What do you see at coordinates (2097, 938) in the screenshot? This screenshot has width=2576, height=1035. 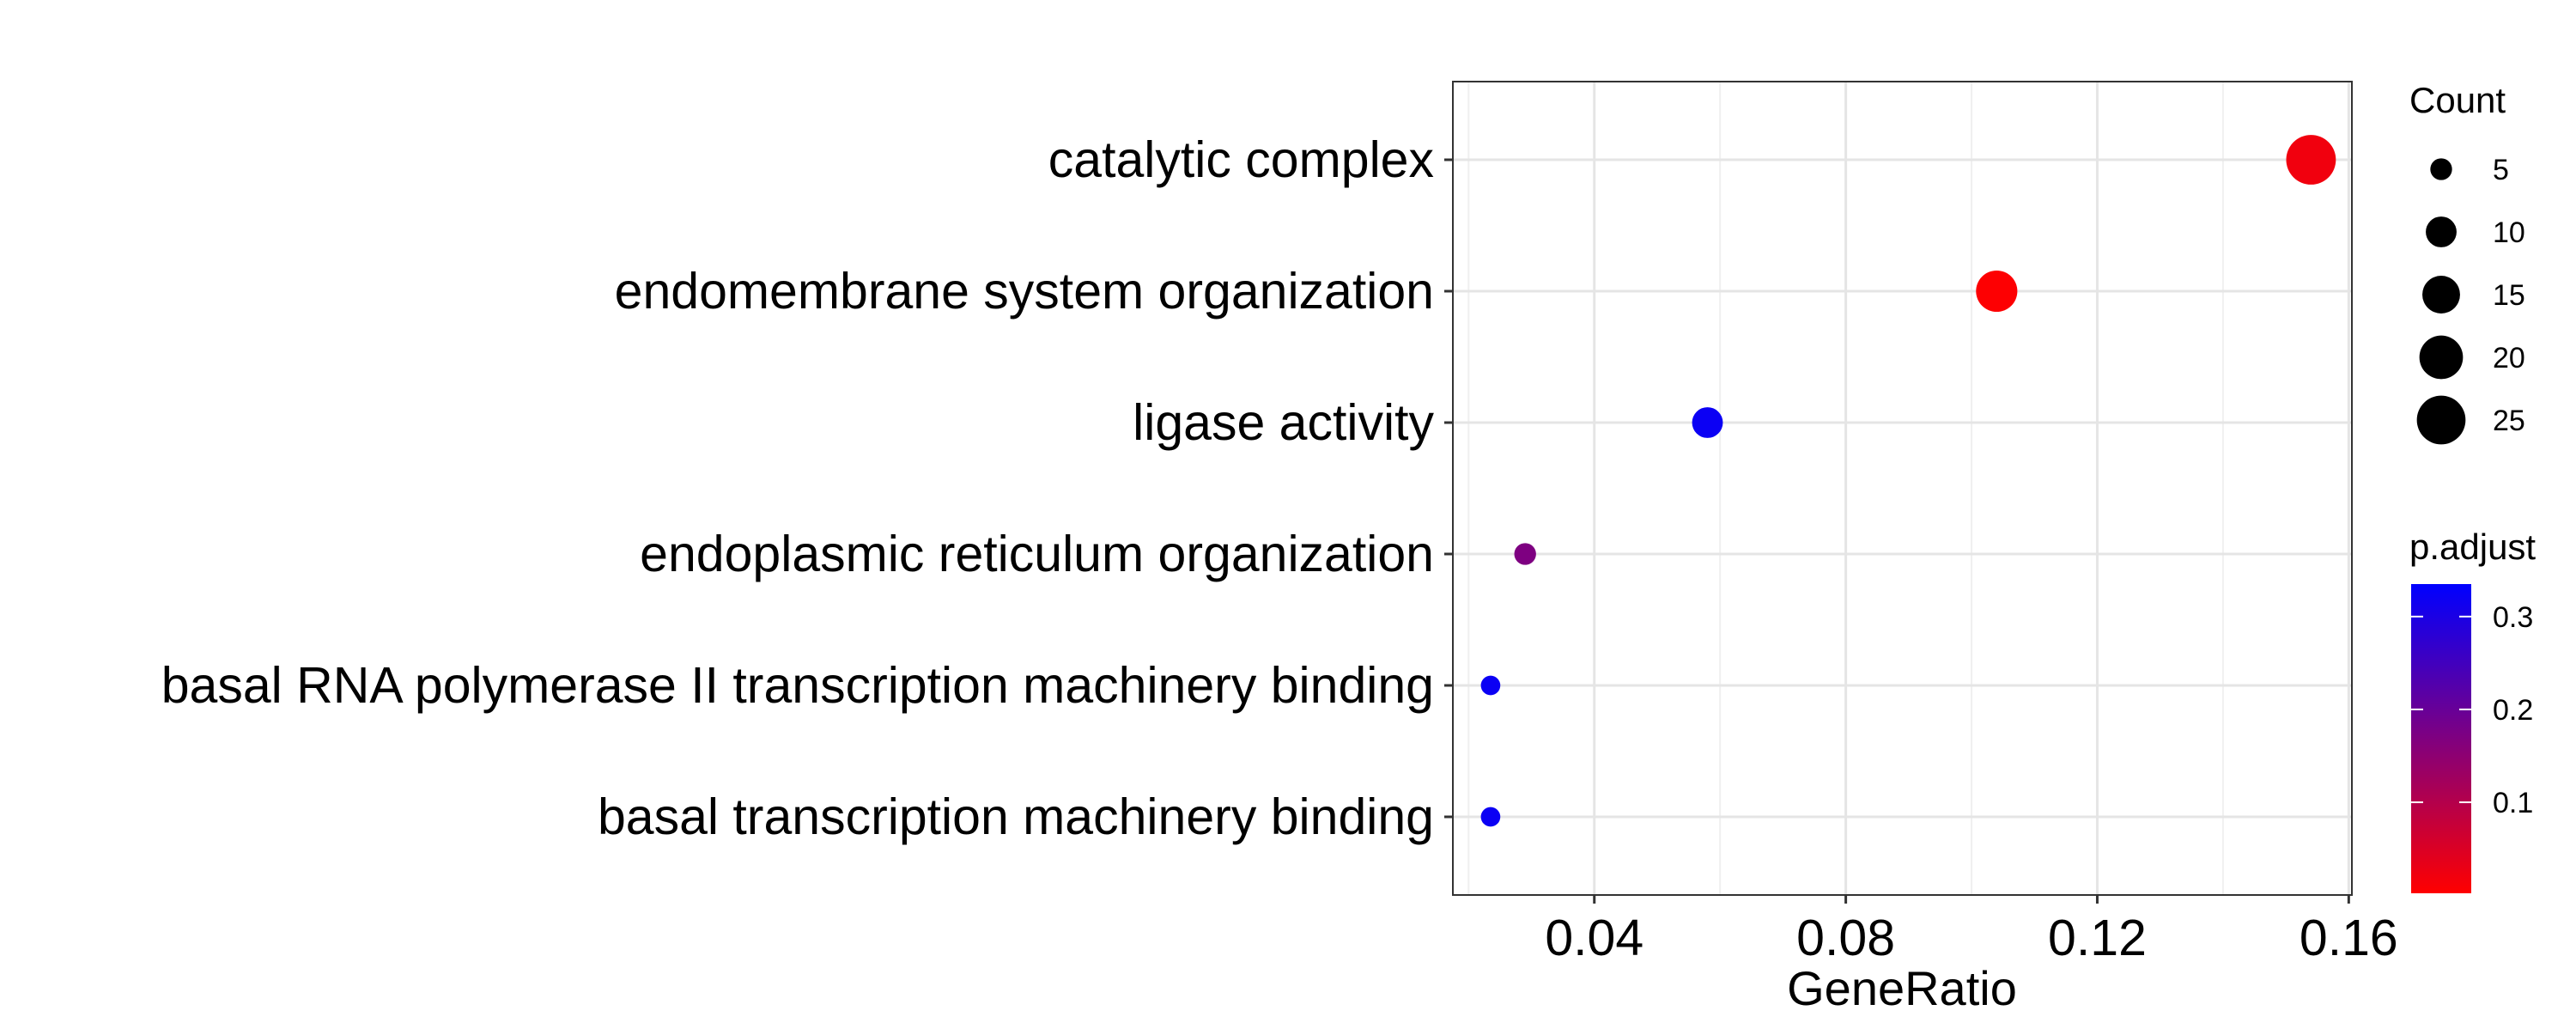 I see `x-tick-label: 0.12` at bounding box center [2097, 938].